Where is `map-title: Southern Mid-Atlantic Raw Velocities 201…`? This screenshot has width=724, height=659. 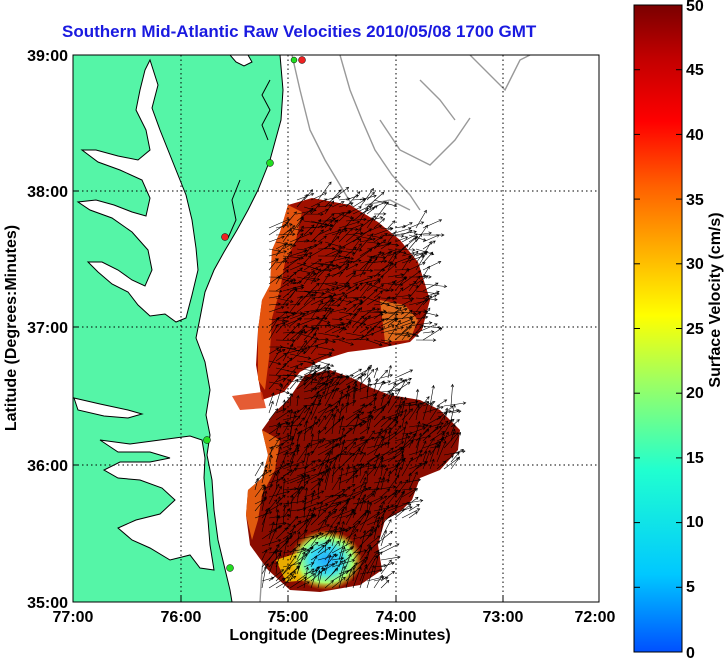
map-title: Southern Mid-Atlantic Raw Velocities 201… is located at coordinates (299, 31).